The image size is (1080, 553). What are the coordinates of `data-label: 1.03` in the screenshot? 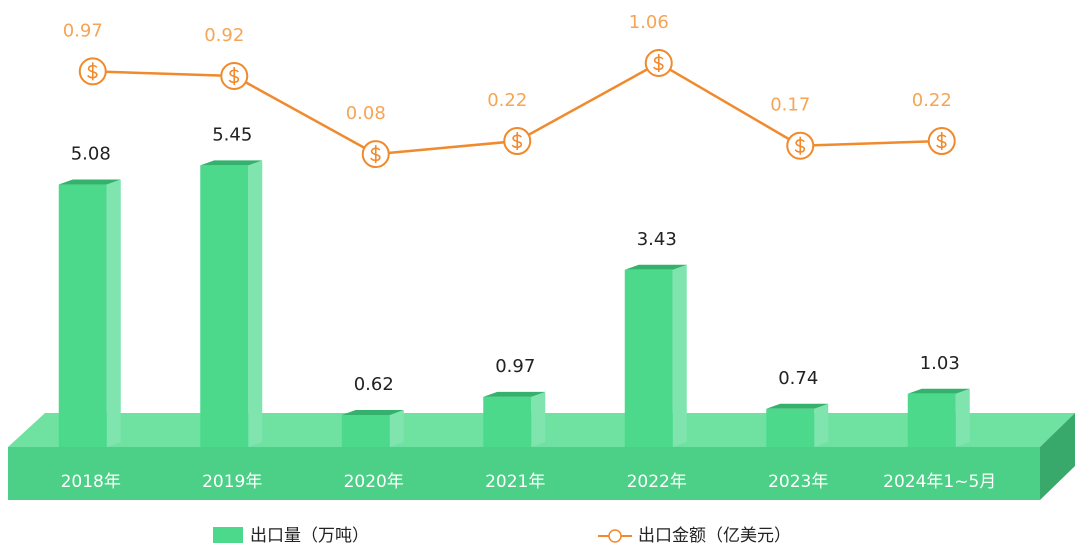 It's located at (940, 363).